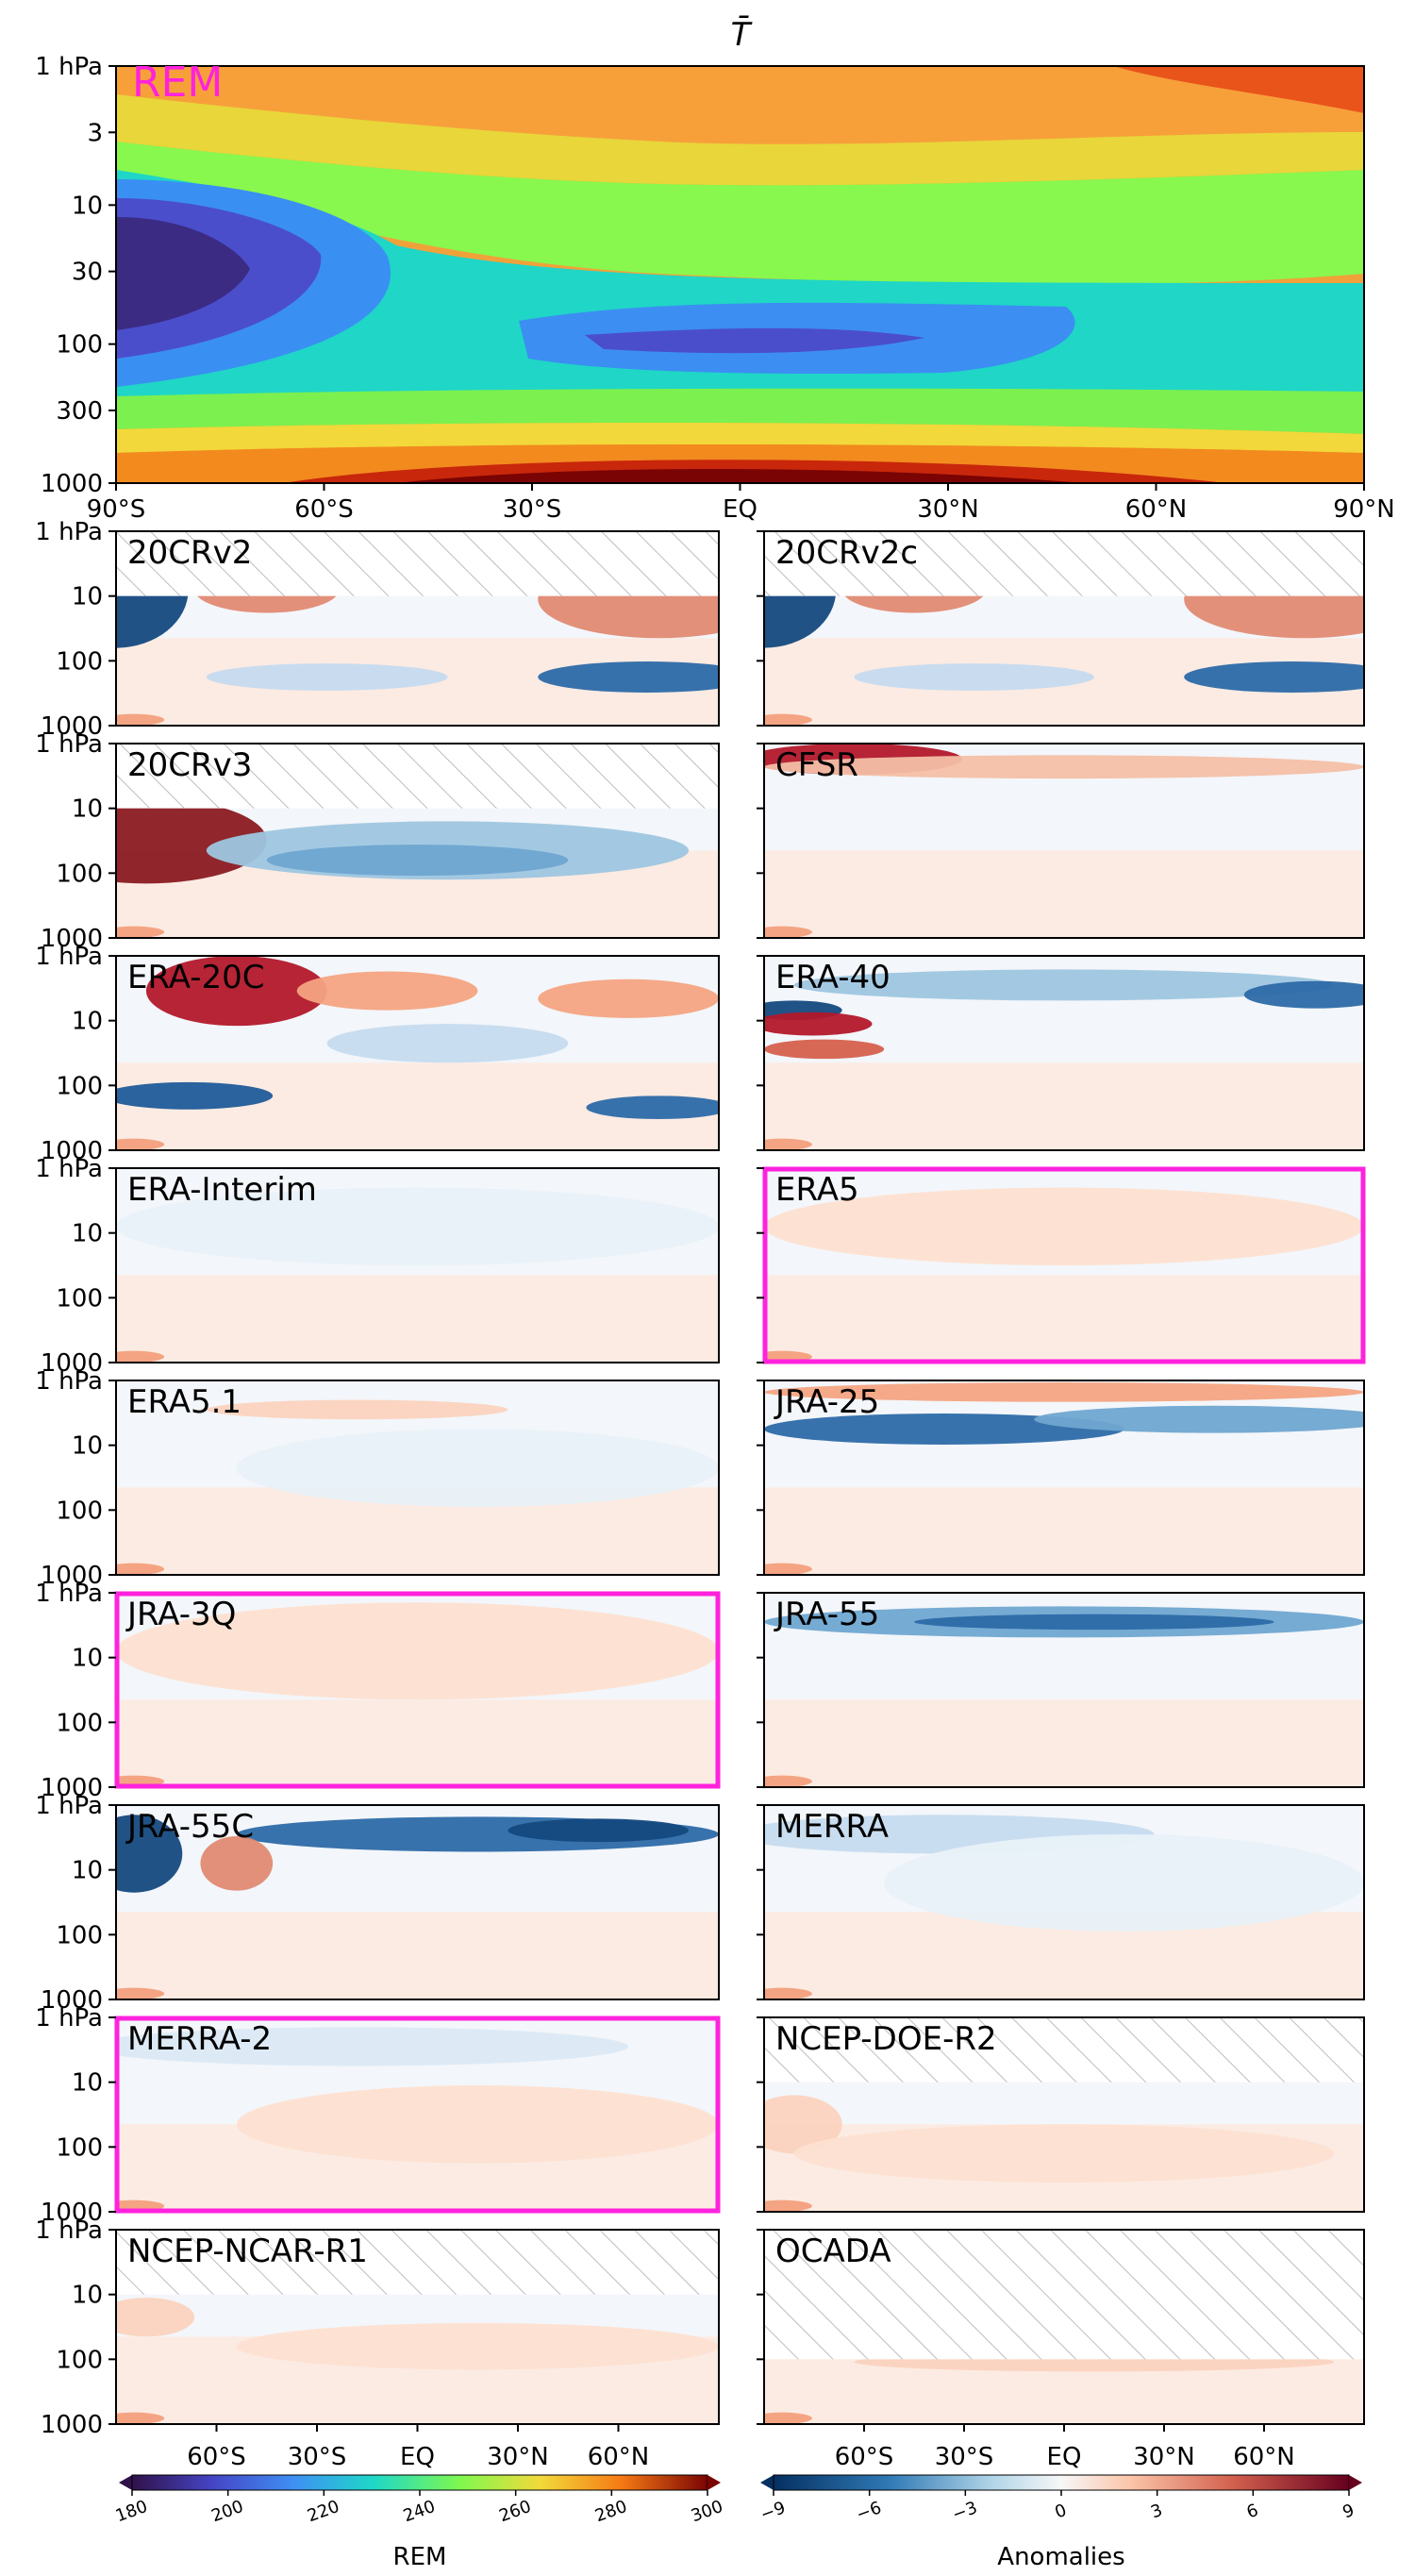 The width and height of the screenshot is (1415, 2576). I want to click on panel-CFSR: CFSR, so click(1061, 841).